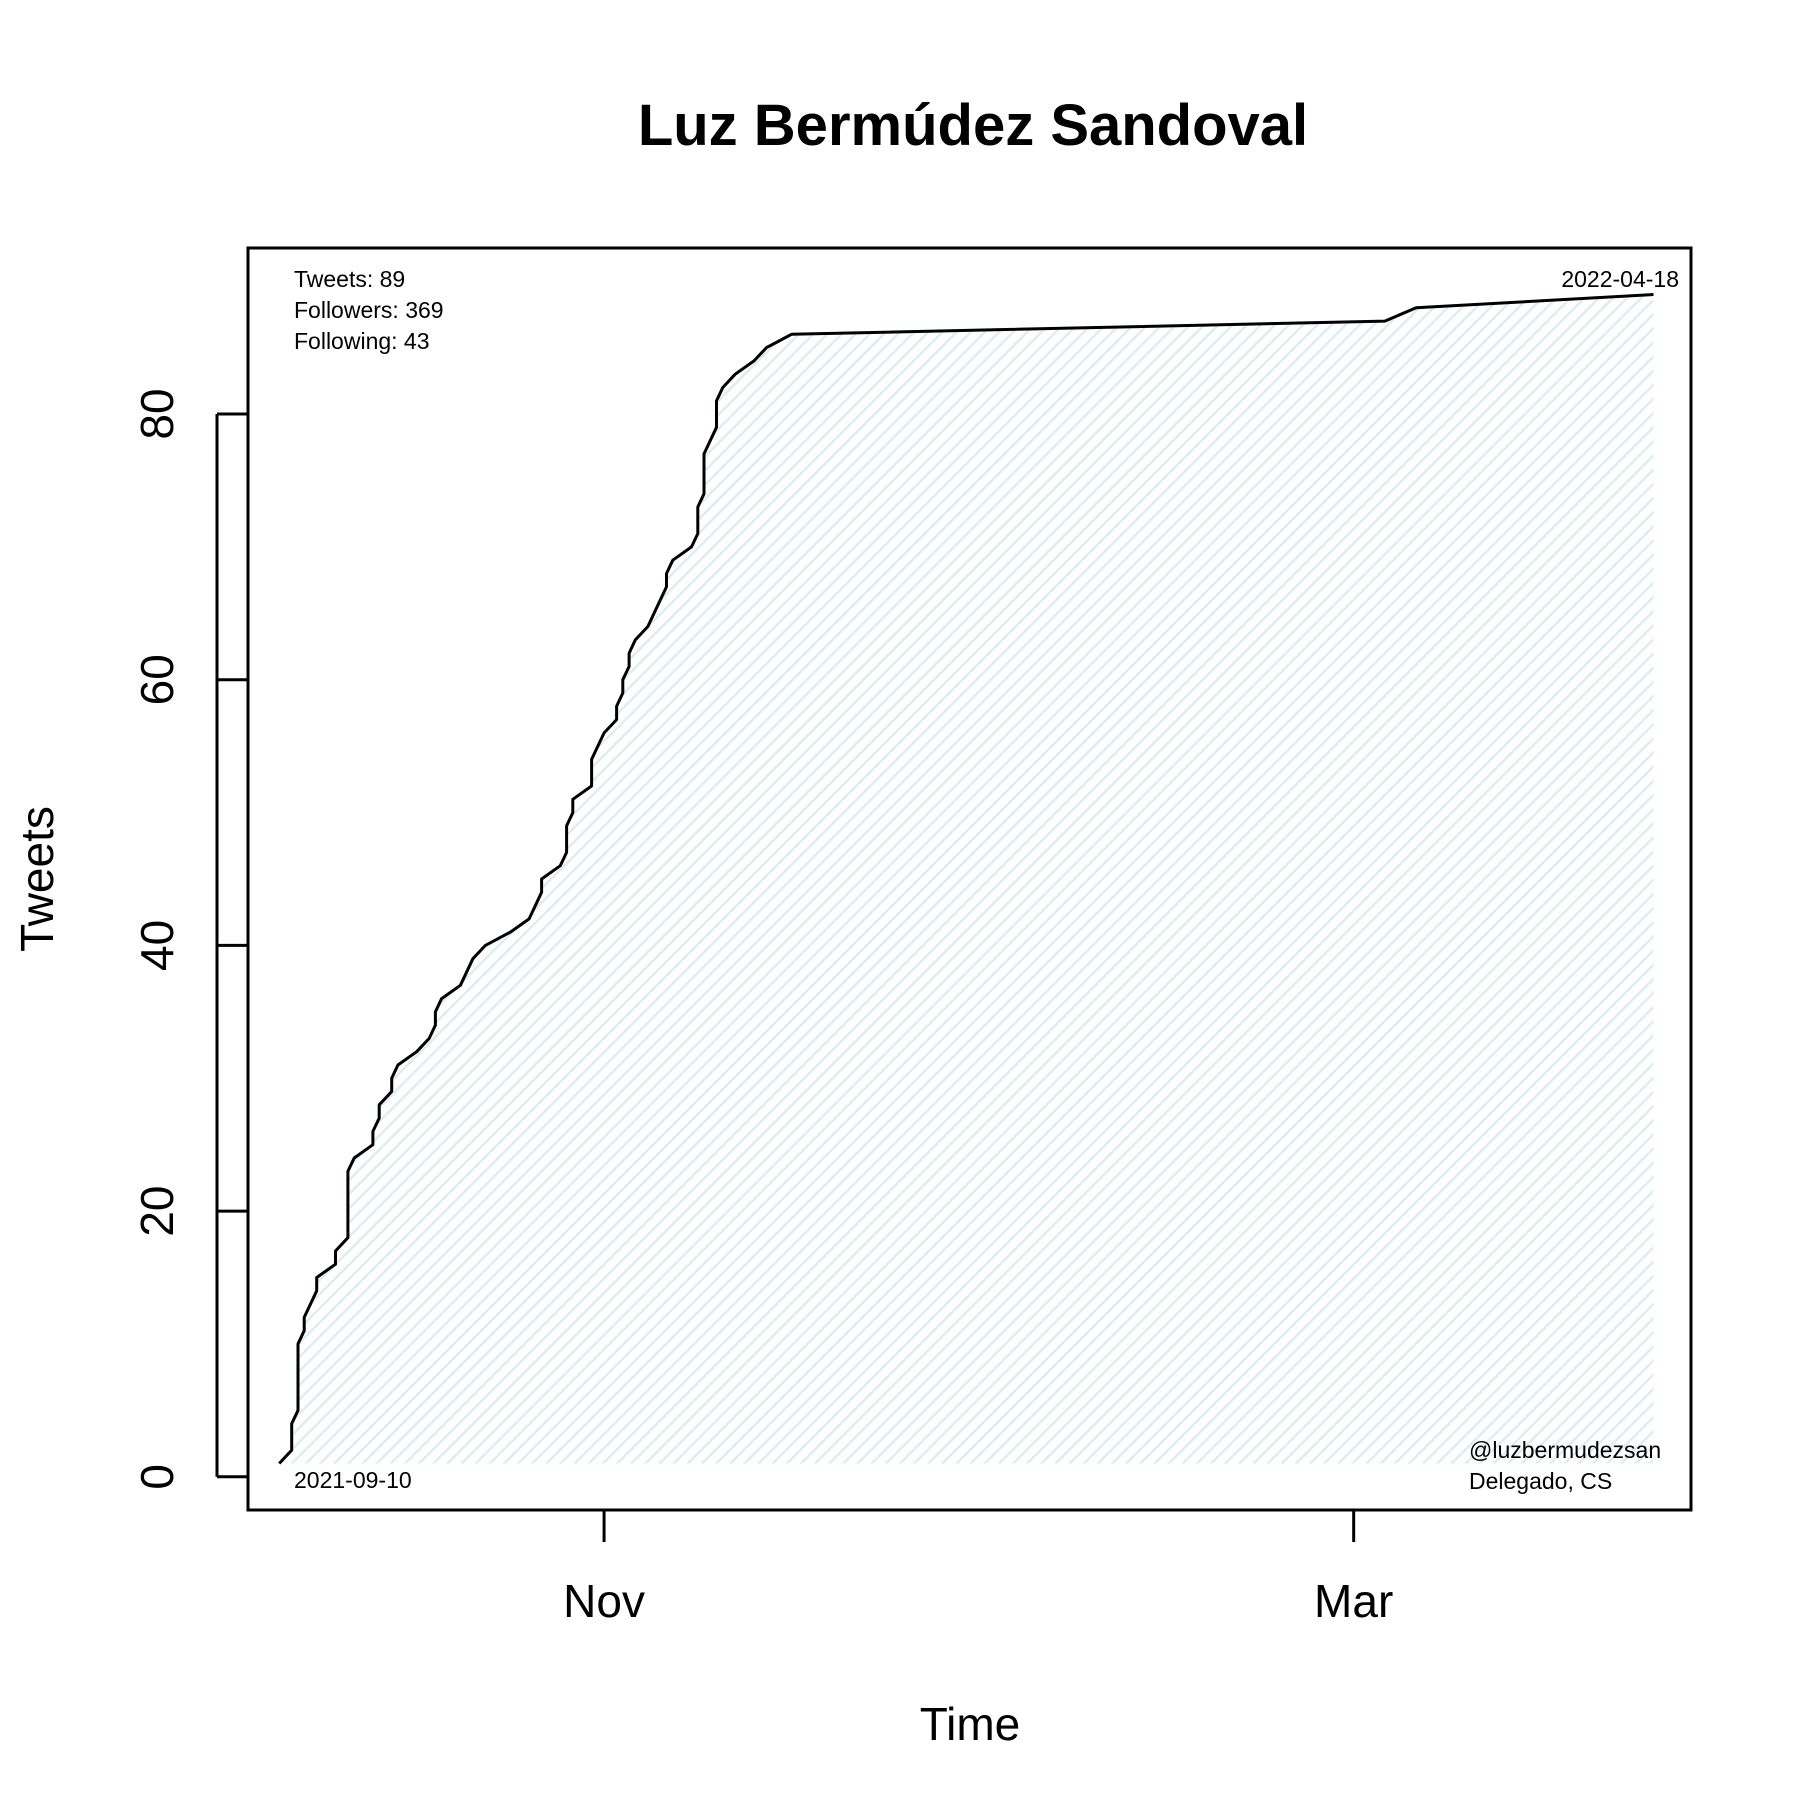  Describe the element at coordinates (37, 879) in the screenshot. I see `y-axis-title: Tweets` at that location.